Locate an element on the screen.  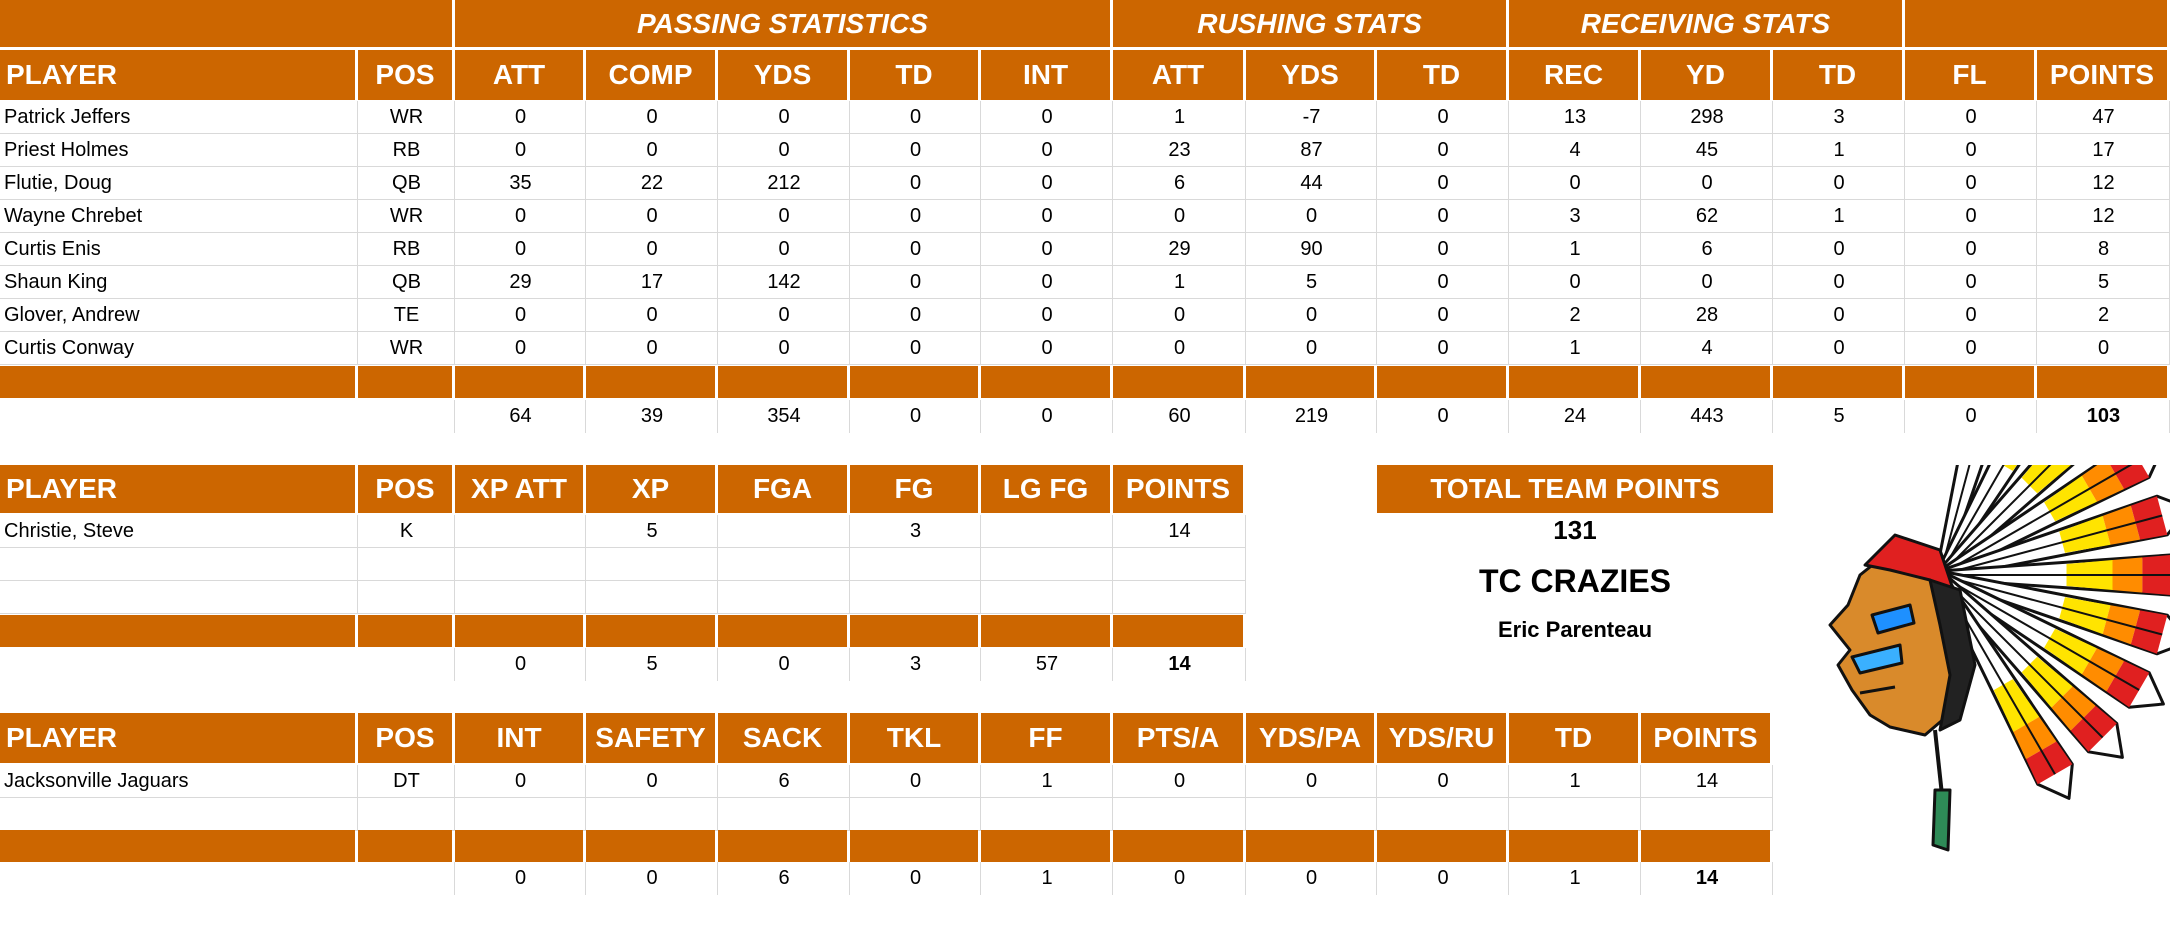
player-name is located at coordinates (179, 814).